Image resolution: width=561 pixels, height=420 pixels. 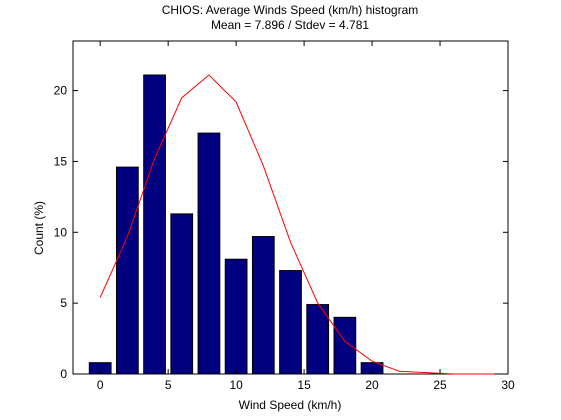 What do you see at coordinates (100, 385) in the screenshot?
I see `x-tick-label: 0` at bounding box center [100, 385].